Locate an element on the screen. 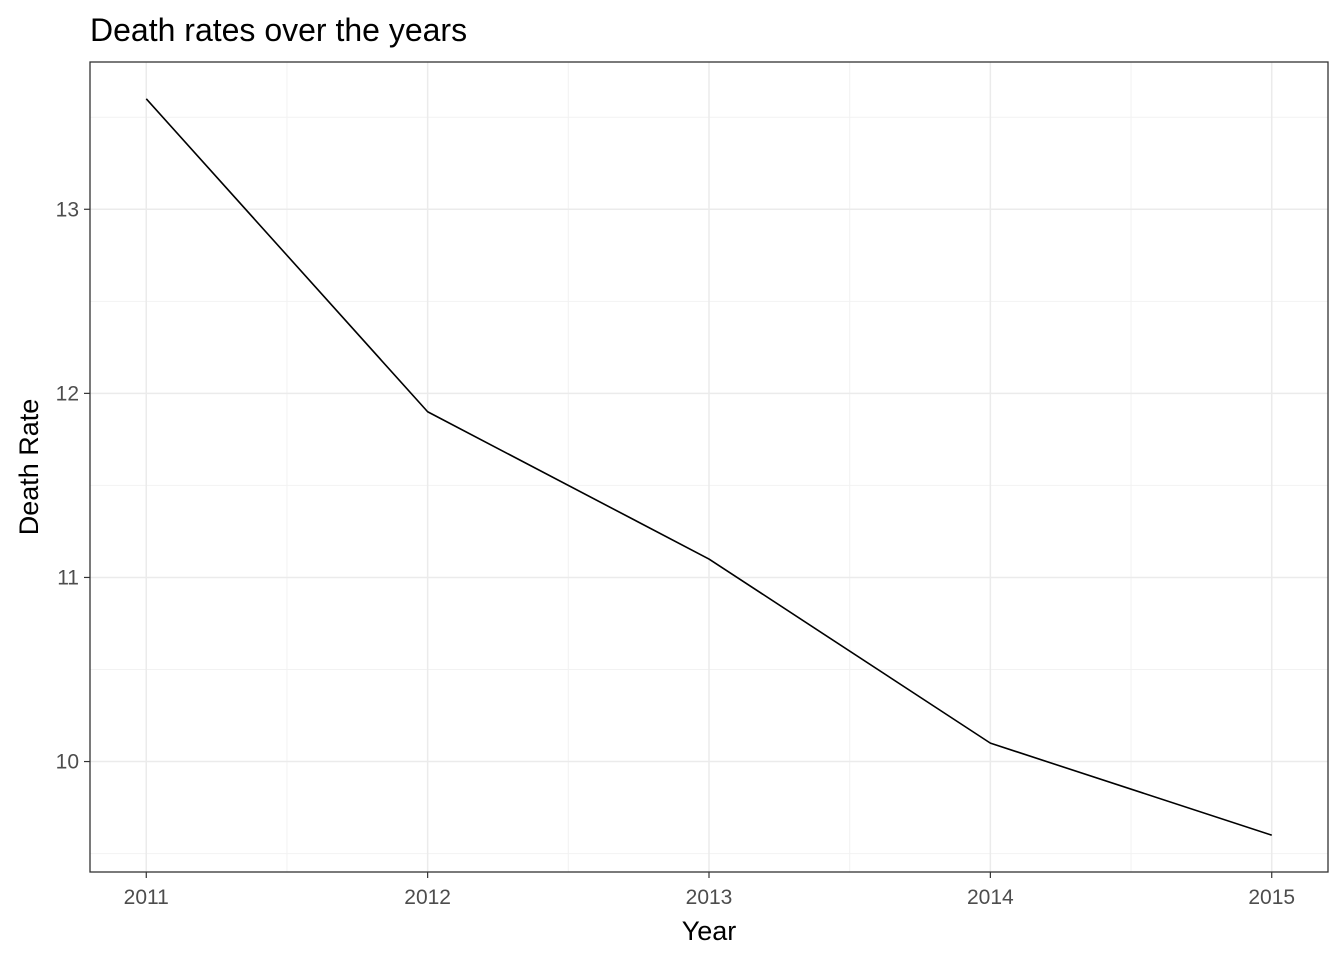  x-tick-label: 2015 is located at coordinates (1271, 897).